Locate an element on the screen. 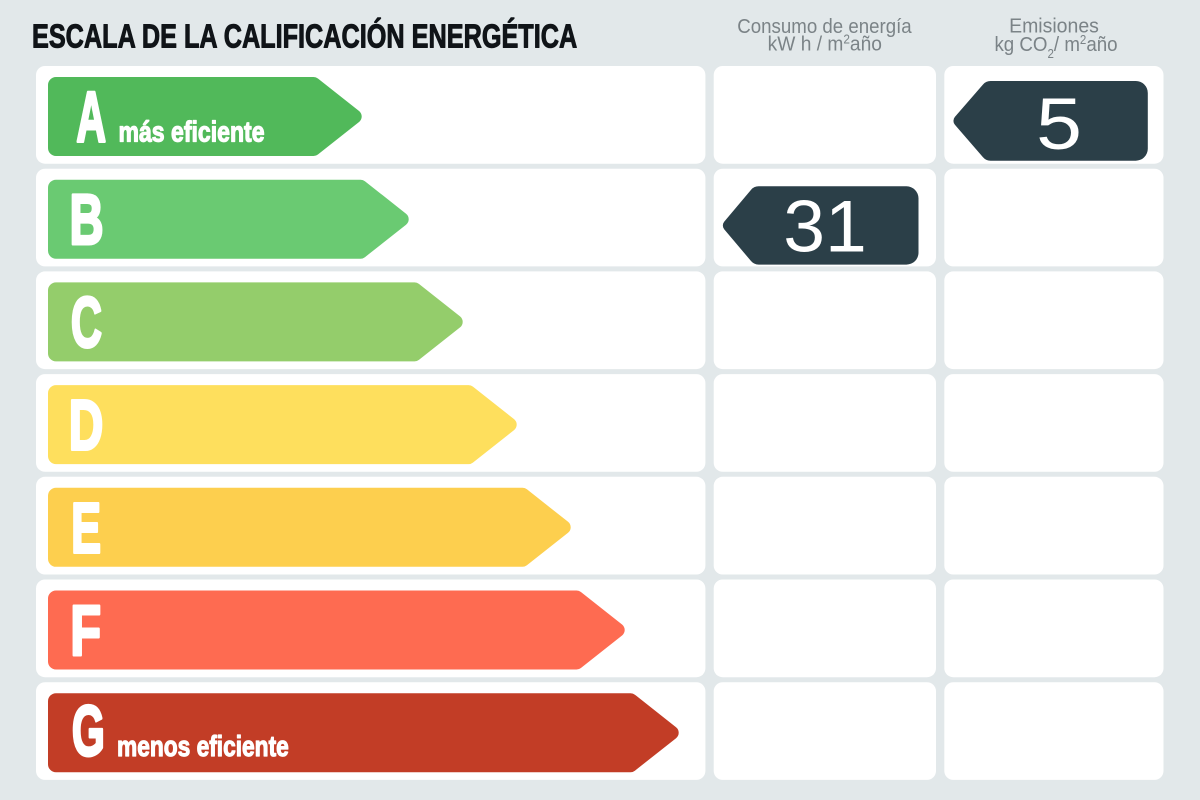 This screenshot has width=1200, height=800. svg-text: G is located at coordinates (88, 732).